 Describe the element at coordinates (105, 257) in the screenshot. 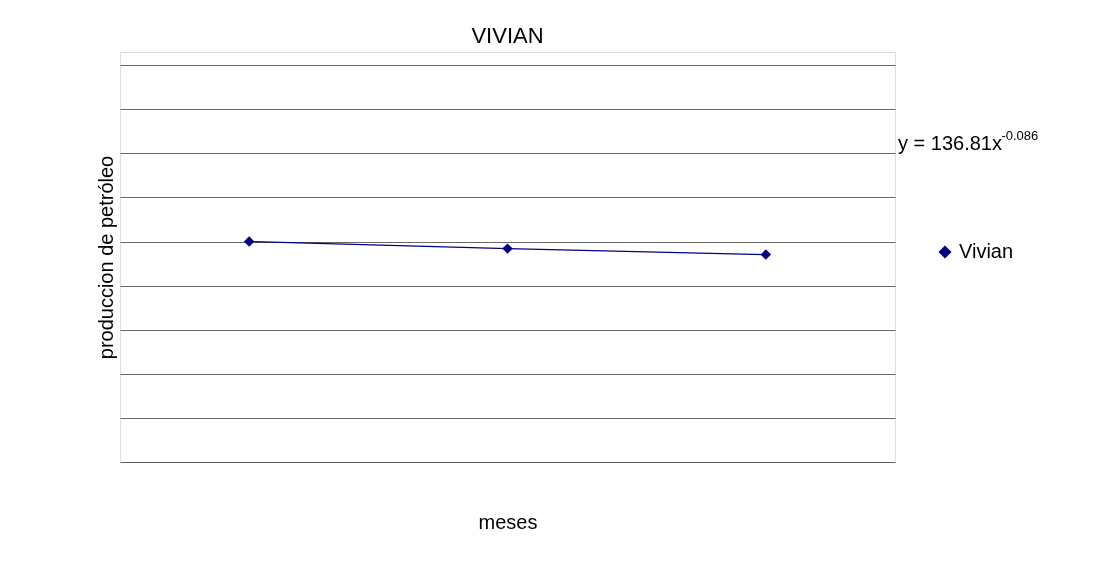

I see `y-axis-title: produccion de petróleo` at that location.